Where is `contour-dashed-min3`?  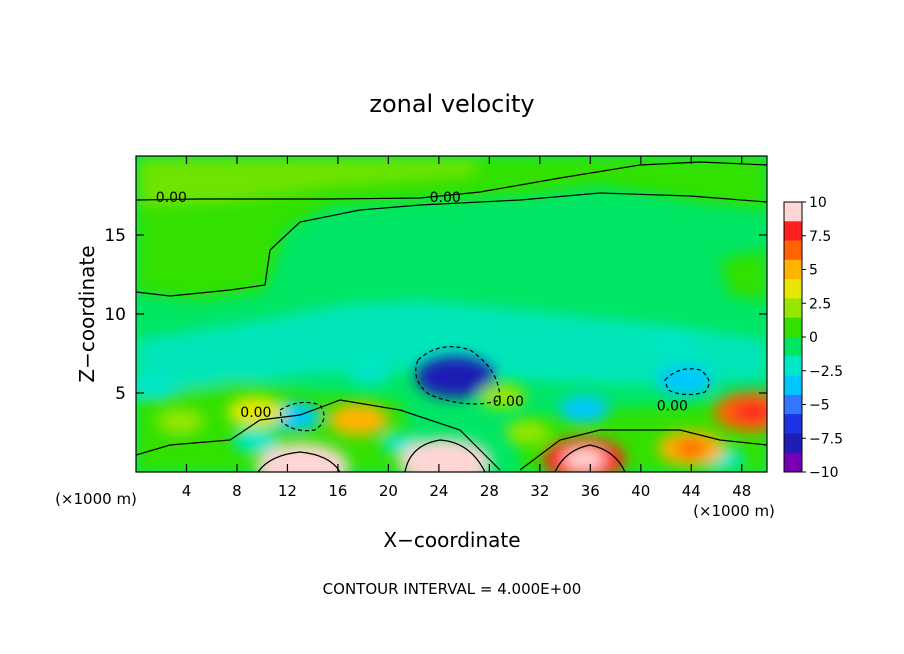
contour-dashed-min3 is located at coordinates (302, 416).